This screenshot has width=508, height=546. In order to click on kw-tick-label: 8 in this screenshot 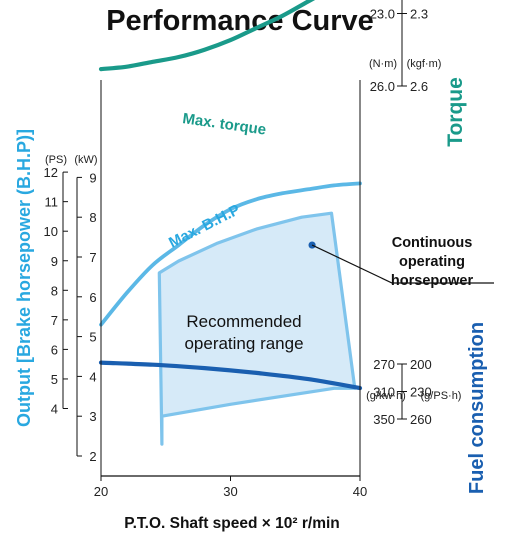, I will do `click(92, 217)`.